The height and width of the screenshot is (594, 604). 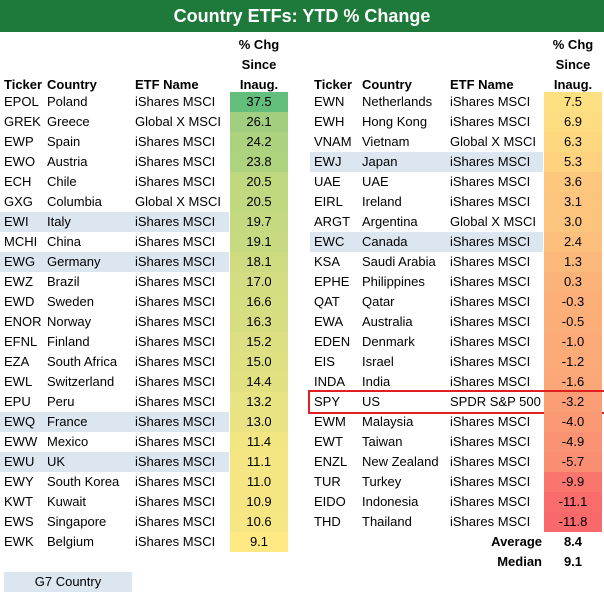 What do you see at coordinates (259, 102) in the screenshot?
I see `value-cell: 37.5` at bounding box center [259, 102].